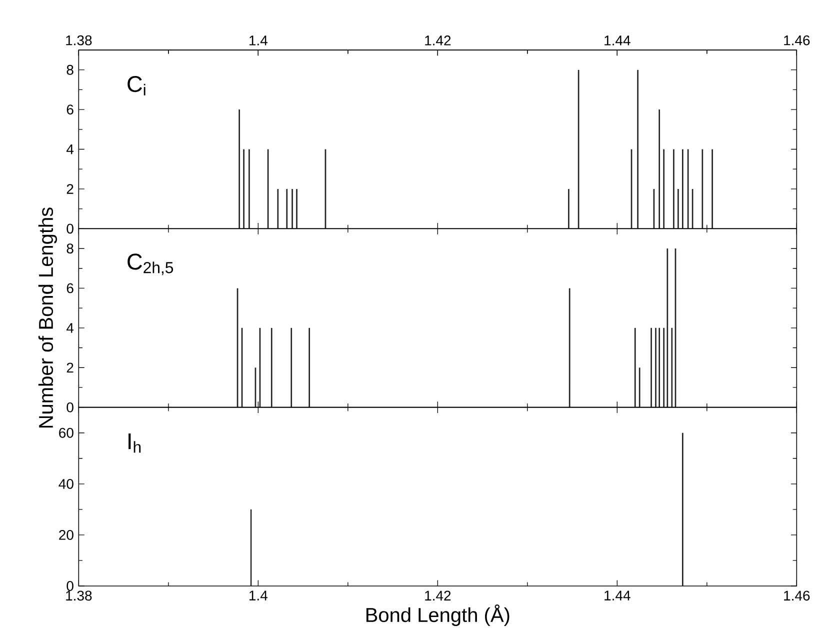 This screenshot has width=817, height=637. I want to click on x-tick-label: 1.4, so click(259, 595).